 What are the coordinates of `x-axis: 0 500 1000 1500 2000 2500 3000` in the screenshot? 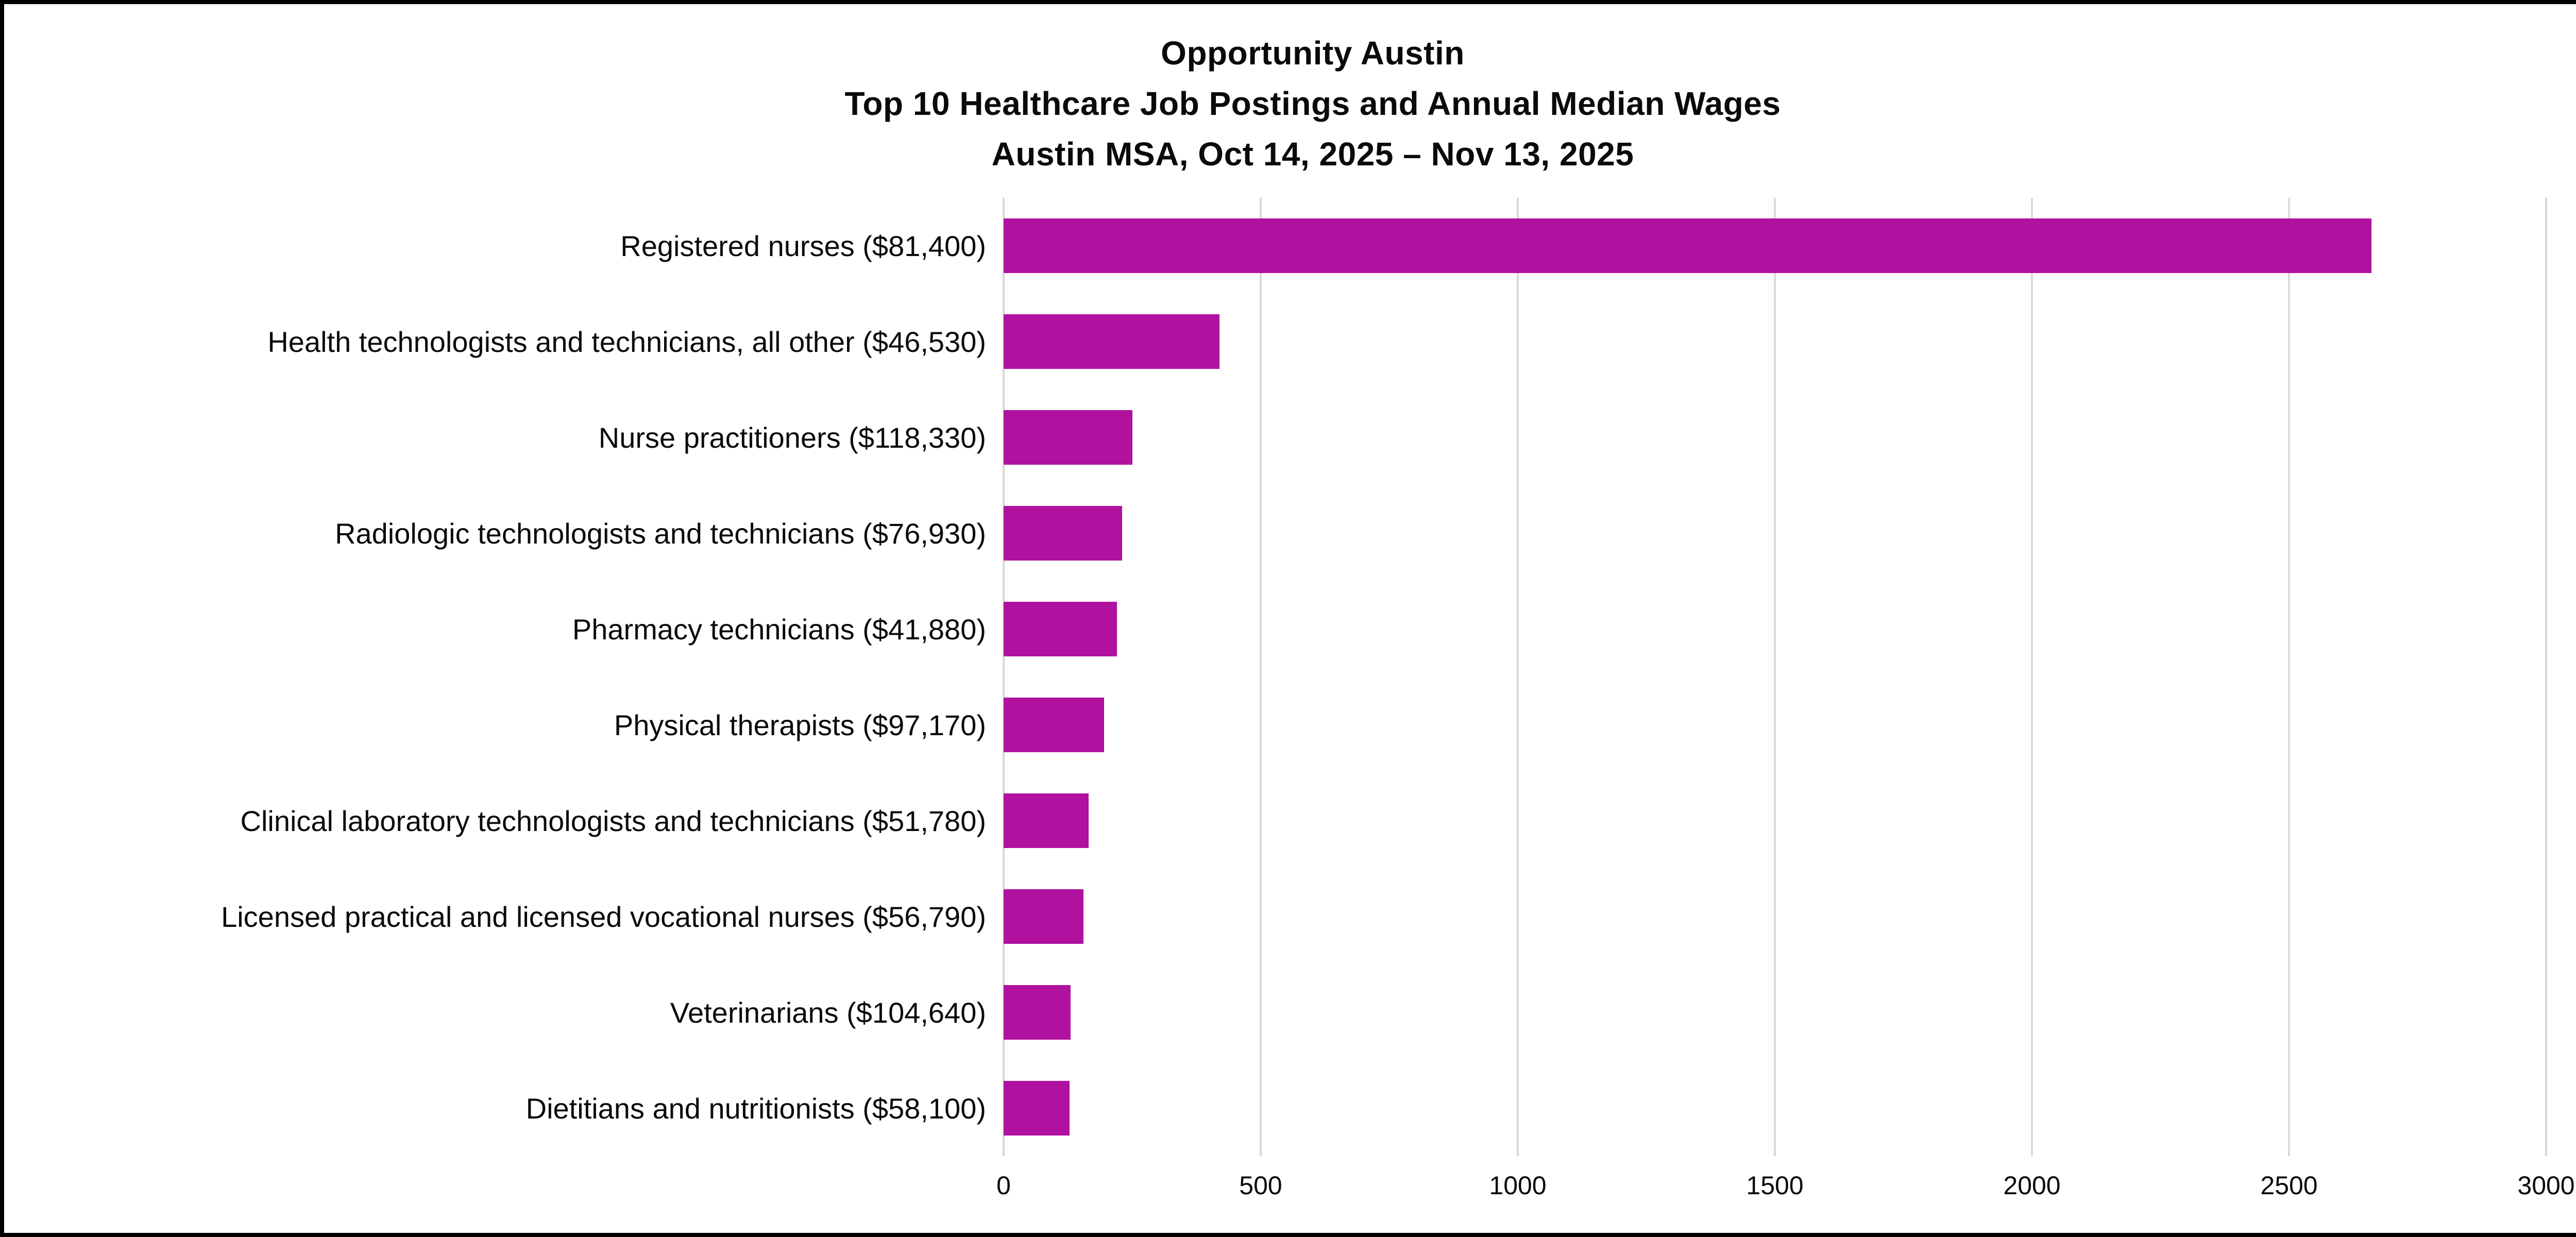 It's located at (1785, 1187).